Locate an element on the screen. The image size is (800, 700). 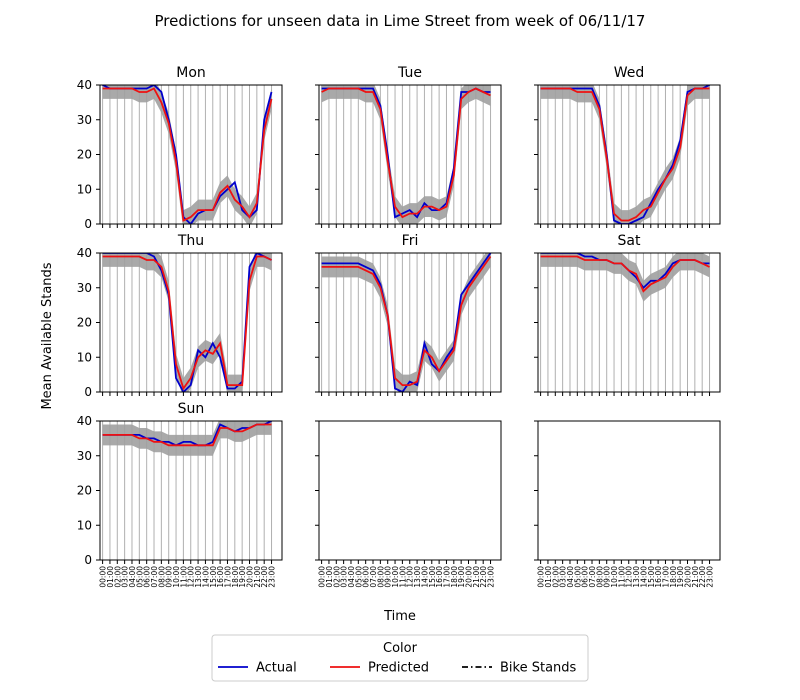
x-tick-label: 08:00 is located at coordinates (380, 577).